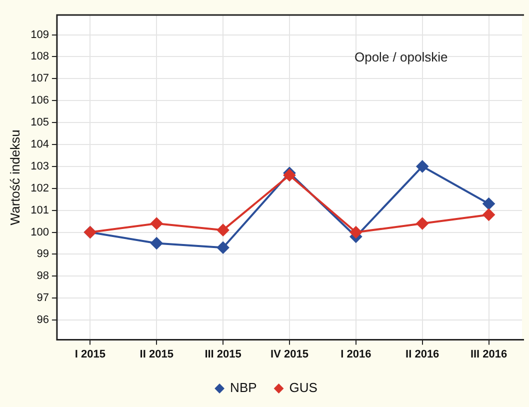 The height and width of the screenshot is (407, 529). I want to click on y-axis-title: Wartość indeksu, so click(14, 178).